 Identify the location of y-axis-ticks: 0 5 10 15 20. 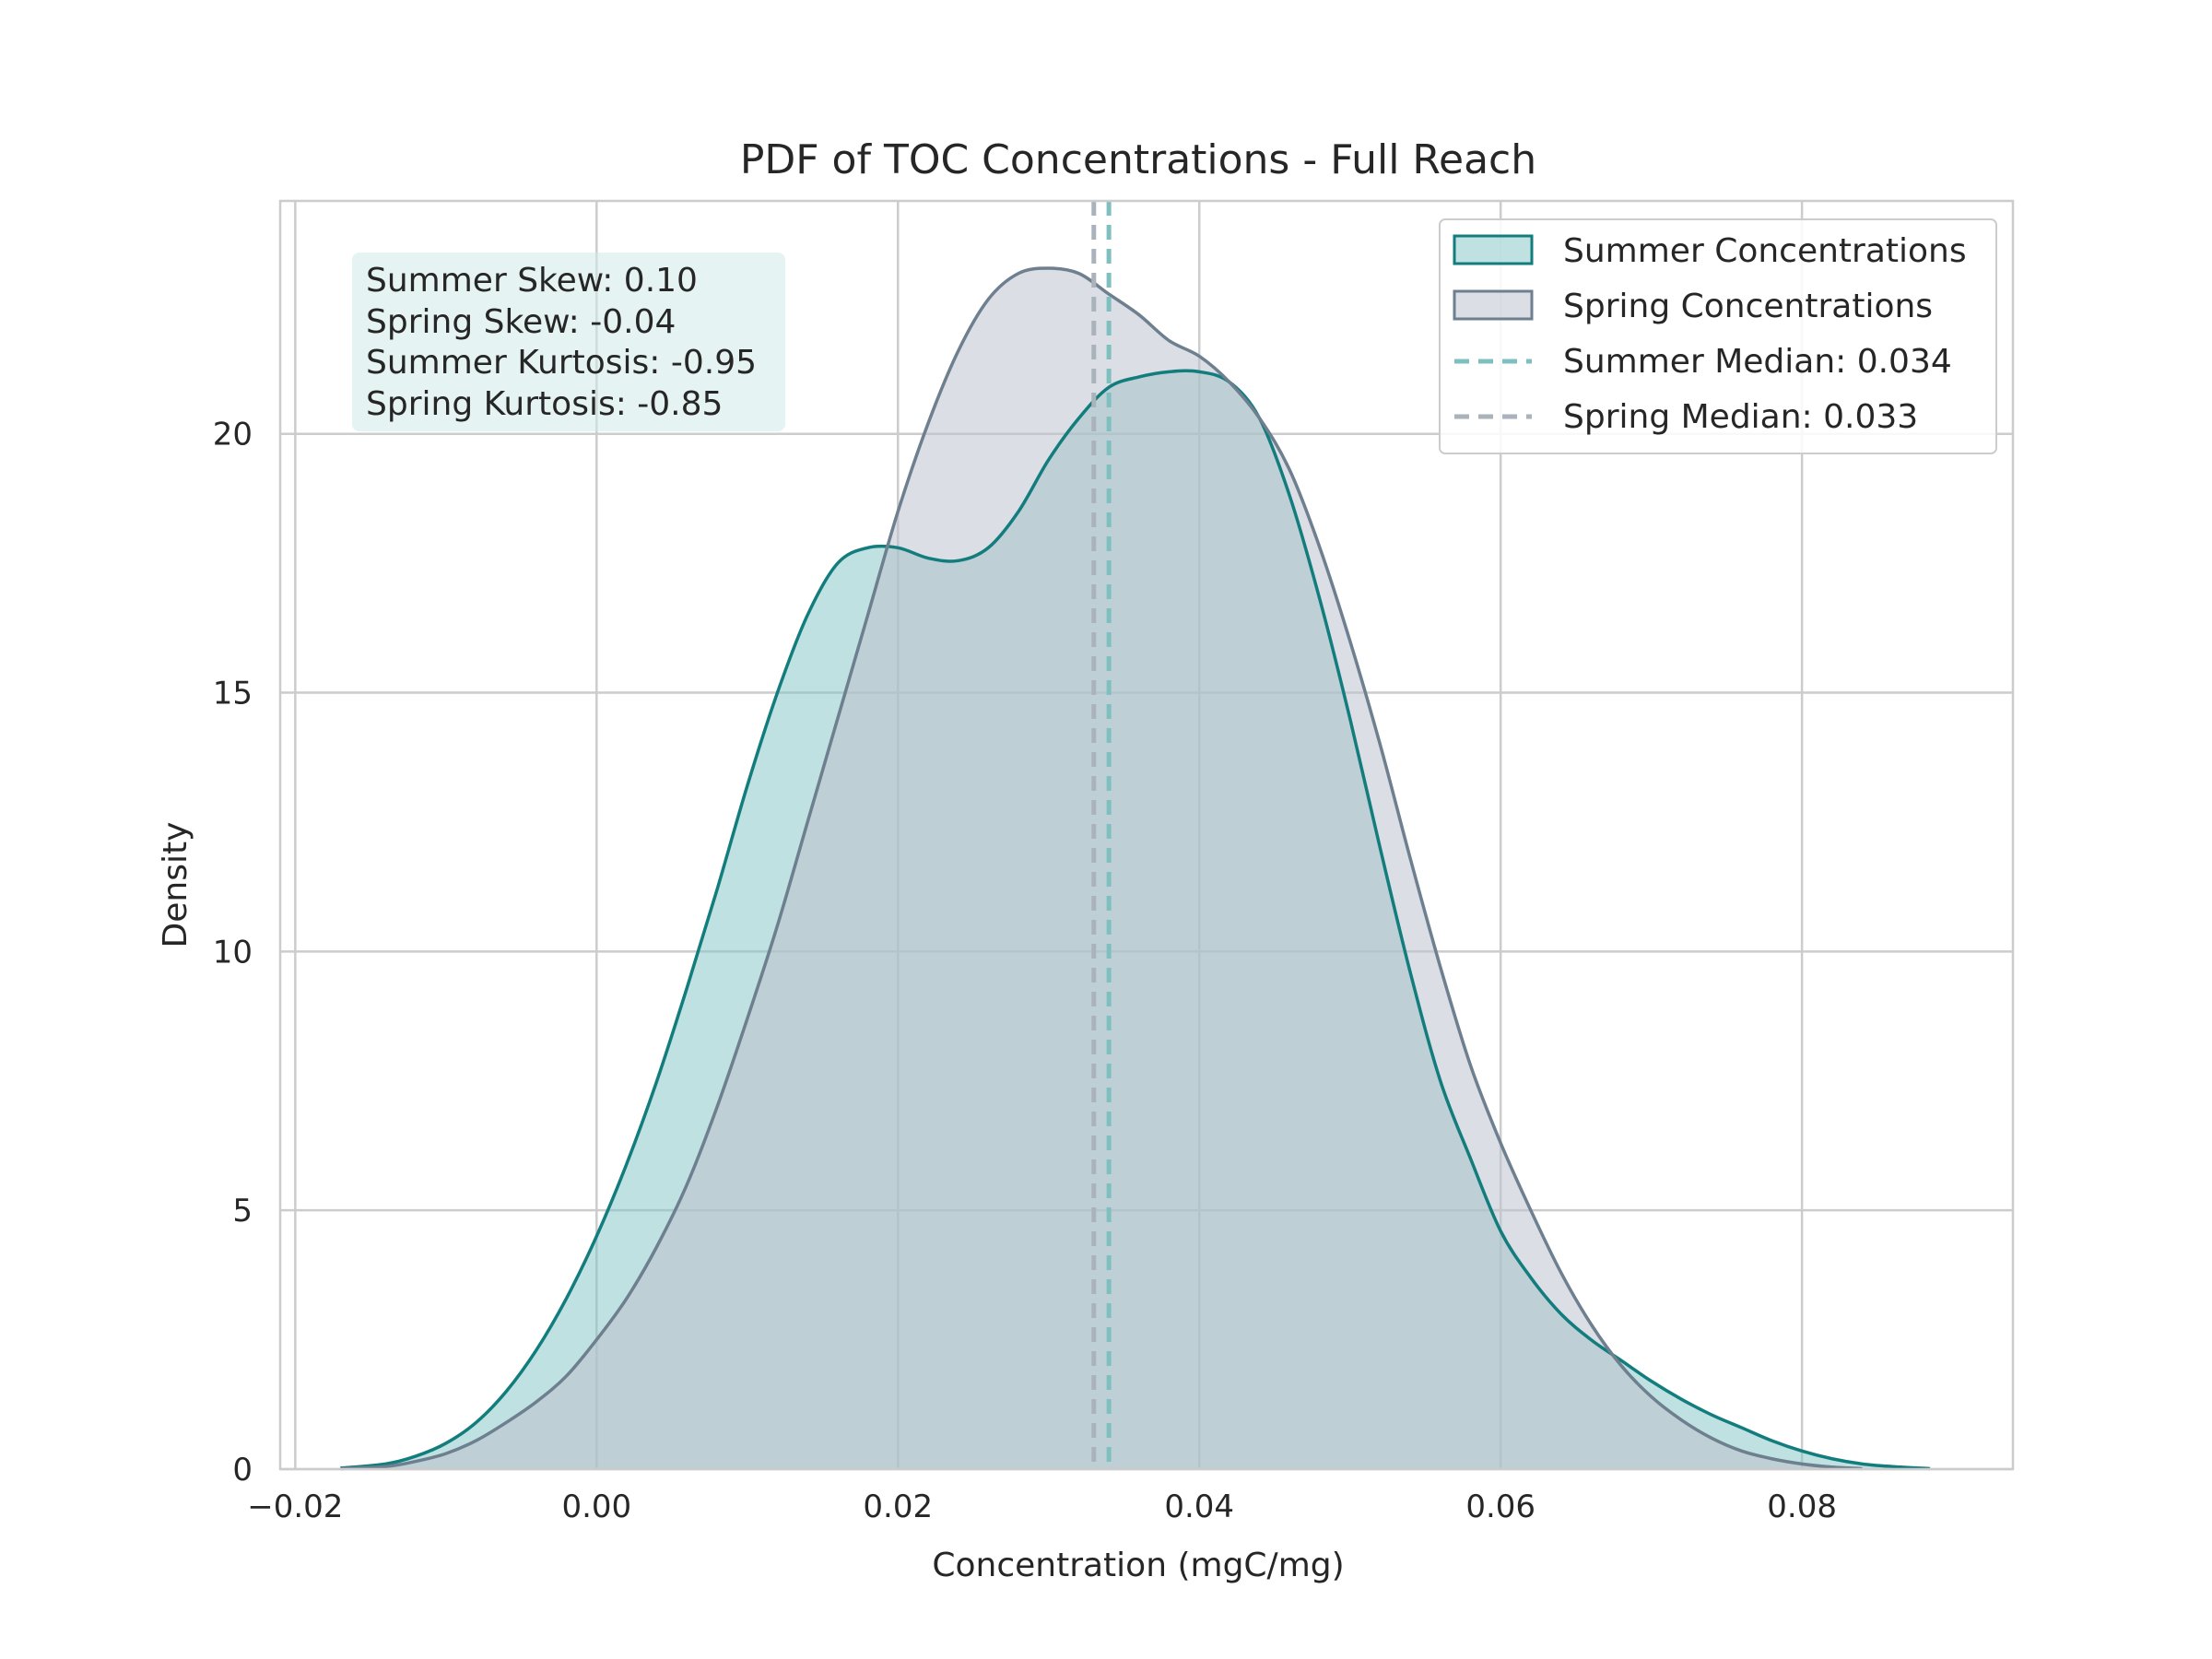
(233, 952).